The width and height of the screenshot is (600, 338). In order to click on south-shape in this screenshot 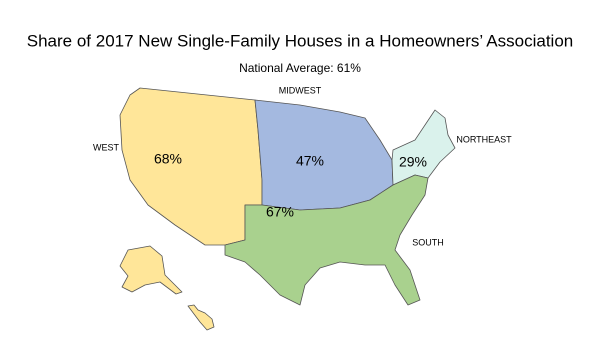, I will do `click(326, 240)`.